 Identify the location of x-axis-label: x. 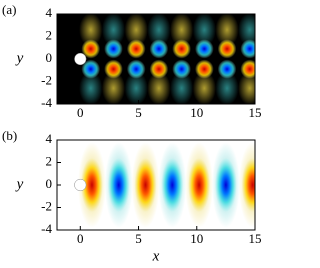
(156, 256).